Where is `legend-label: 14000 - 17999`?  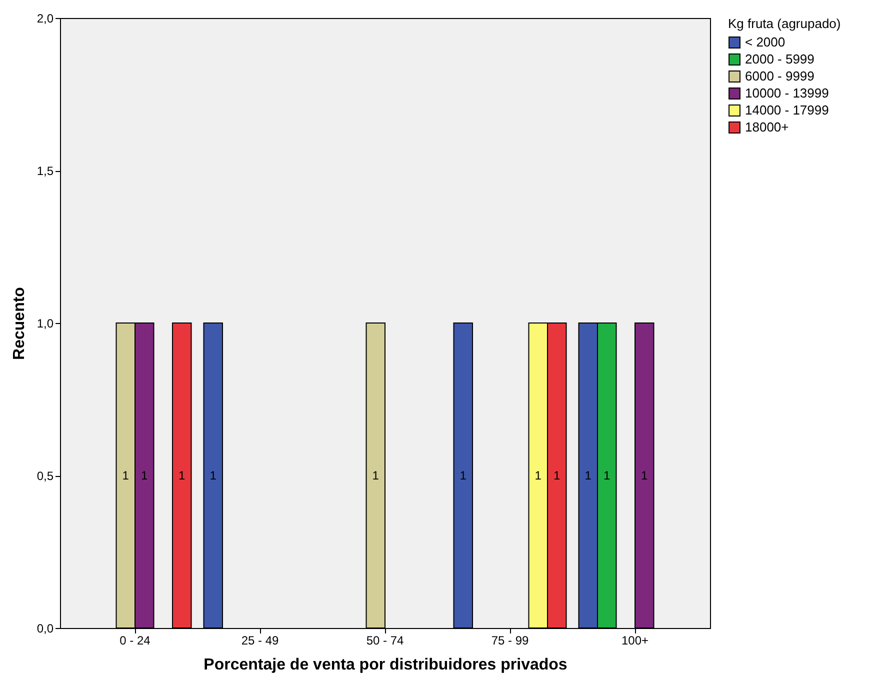 legend-label: 14000 - 17999 is located at coordinates (787, 110).